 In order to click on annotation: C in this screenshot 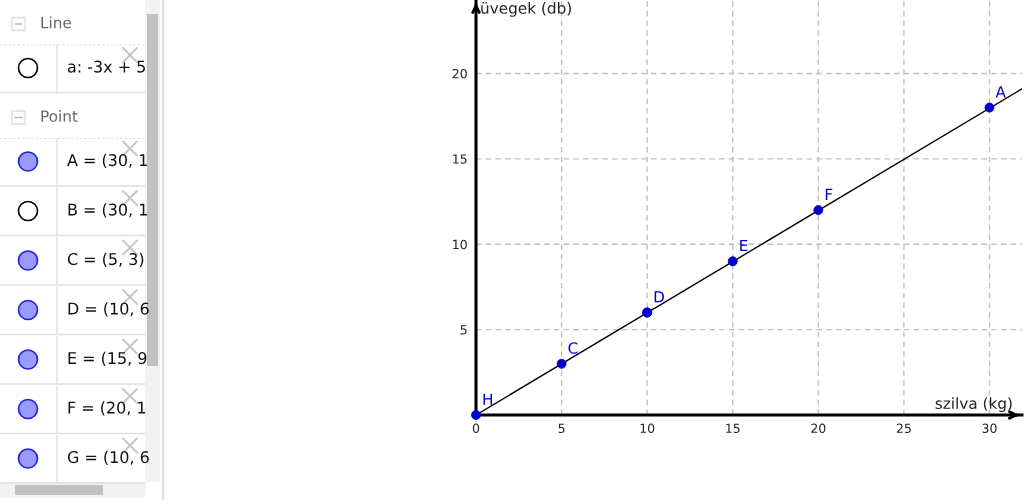, I will do `click(573, 348)`.